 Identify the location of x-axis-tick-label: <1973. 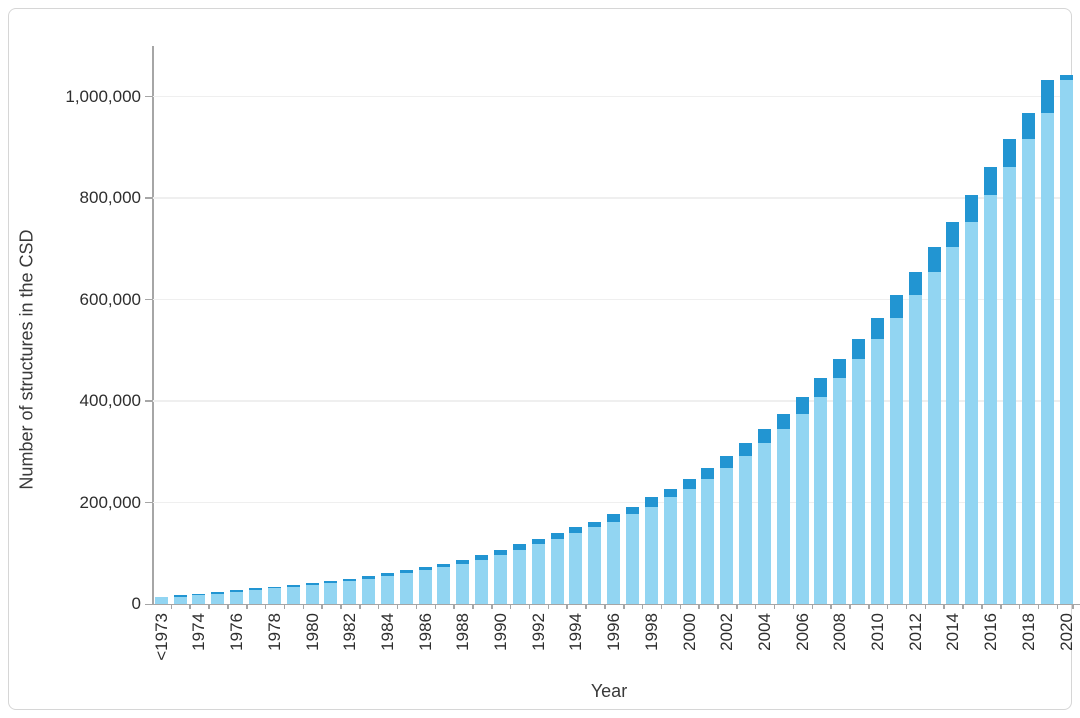
(161, 637).